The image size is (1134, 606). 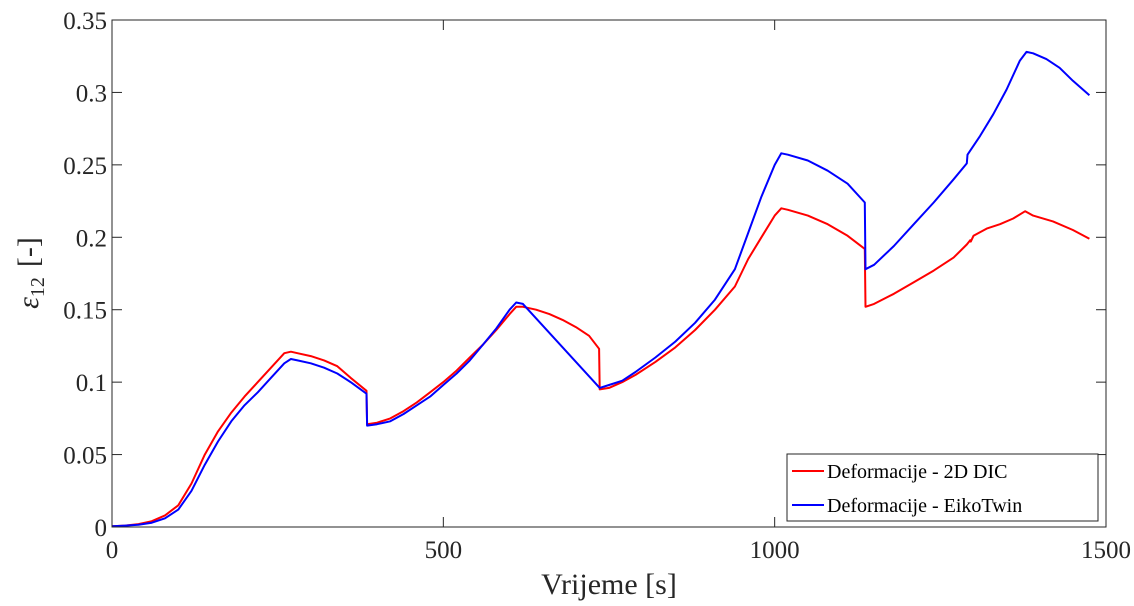 What do you see at coordinates (112, 550) in the screenshot?
I see `x-tick-label: 0` at bounding box center [112, 550].